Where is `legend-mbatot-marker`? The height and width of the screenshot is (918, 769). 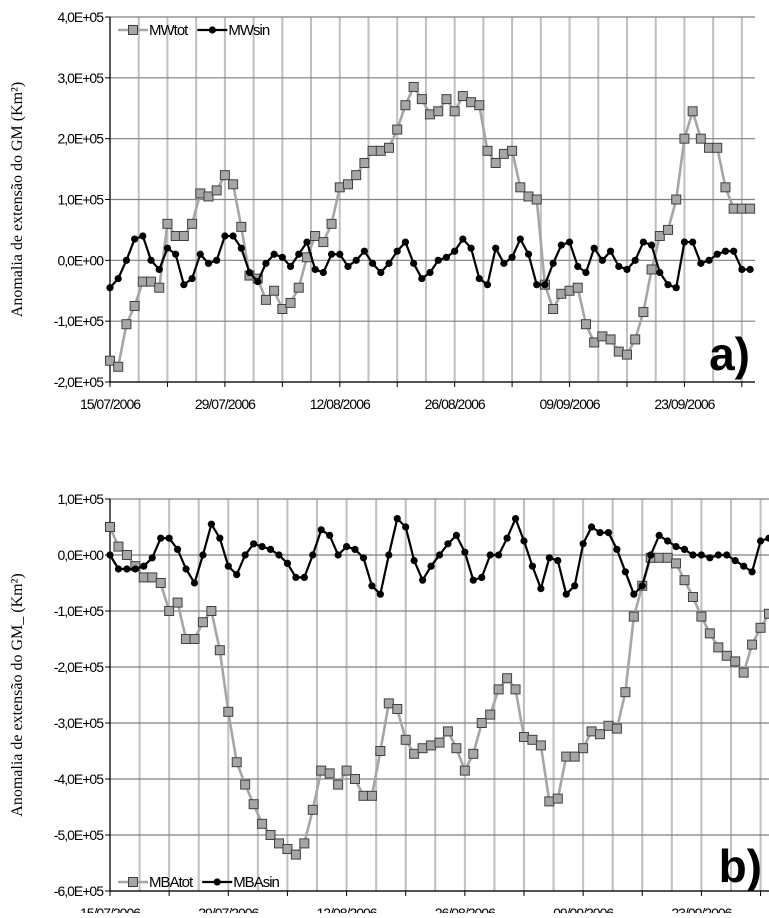 legend-mbatot-marker is located at coordinates (133, 882).